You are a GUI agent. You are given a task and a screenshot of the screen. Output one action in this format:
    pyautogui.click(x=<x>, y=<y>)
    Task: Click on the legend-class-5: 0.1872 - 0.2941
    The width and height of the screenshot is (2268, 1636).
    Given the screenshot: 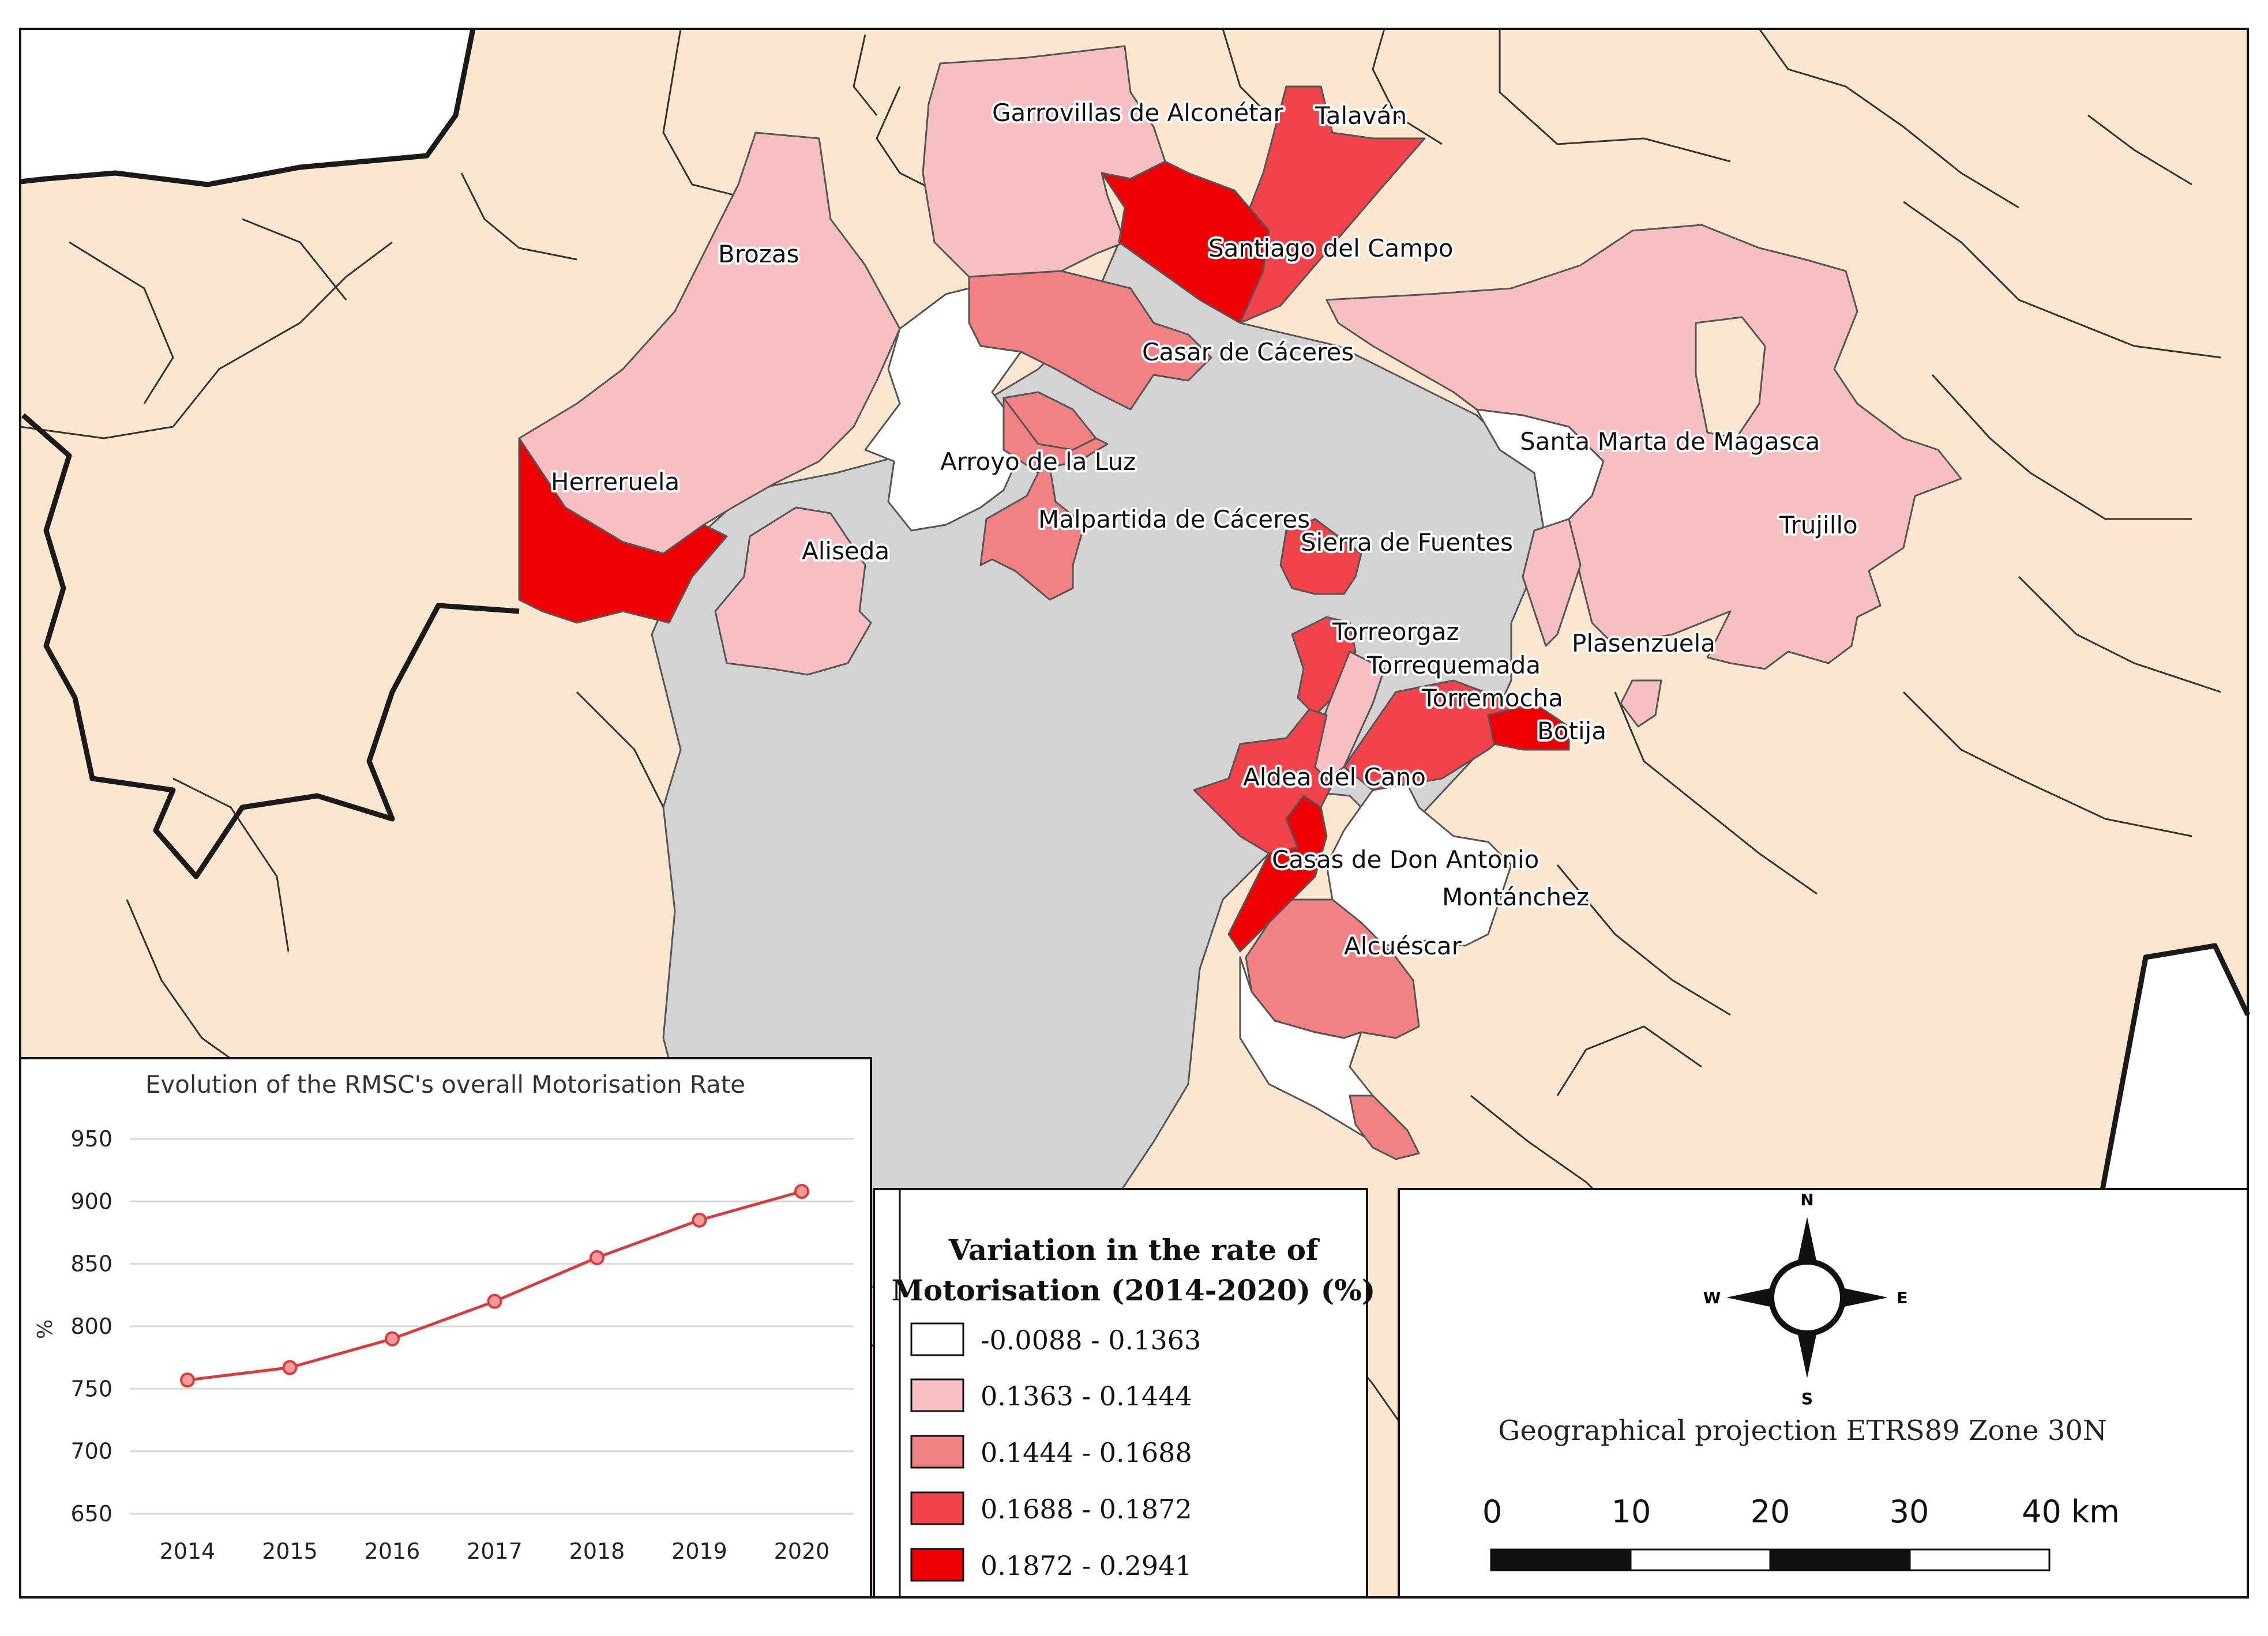 What is the action you would take?
    pyautogui.click(x=1051, y=1565)
    